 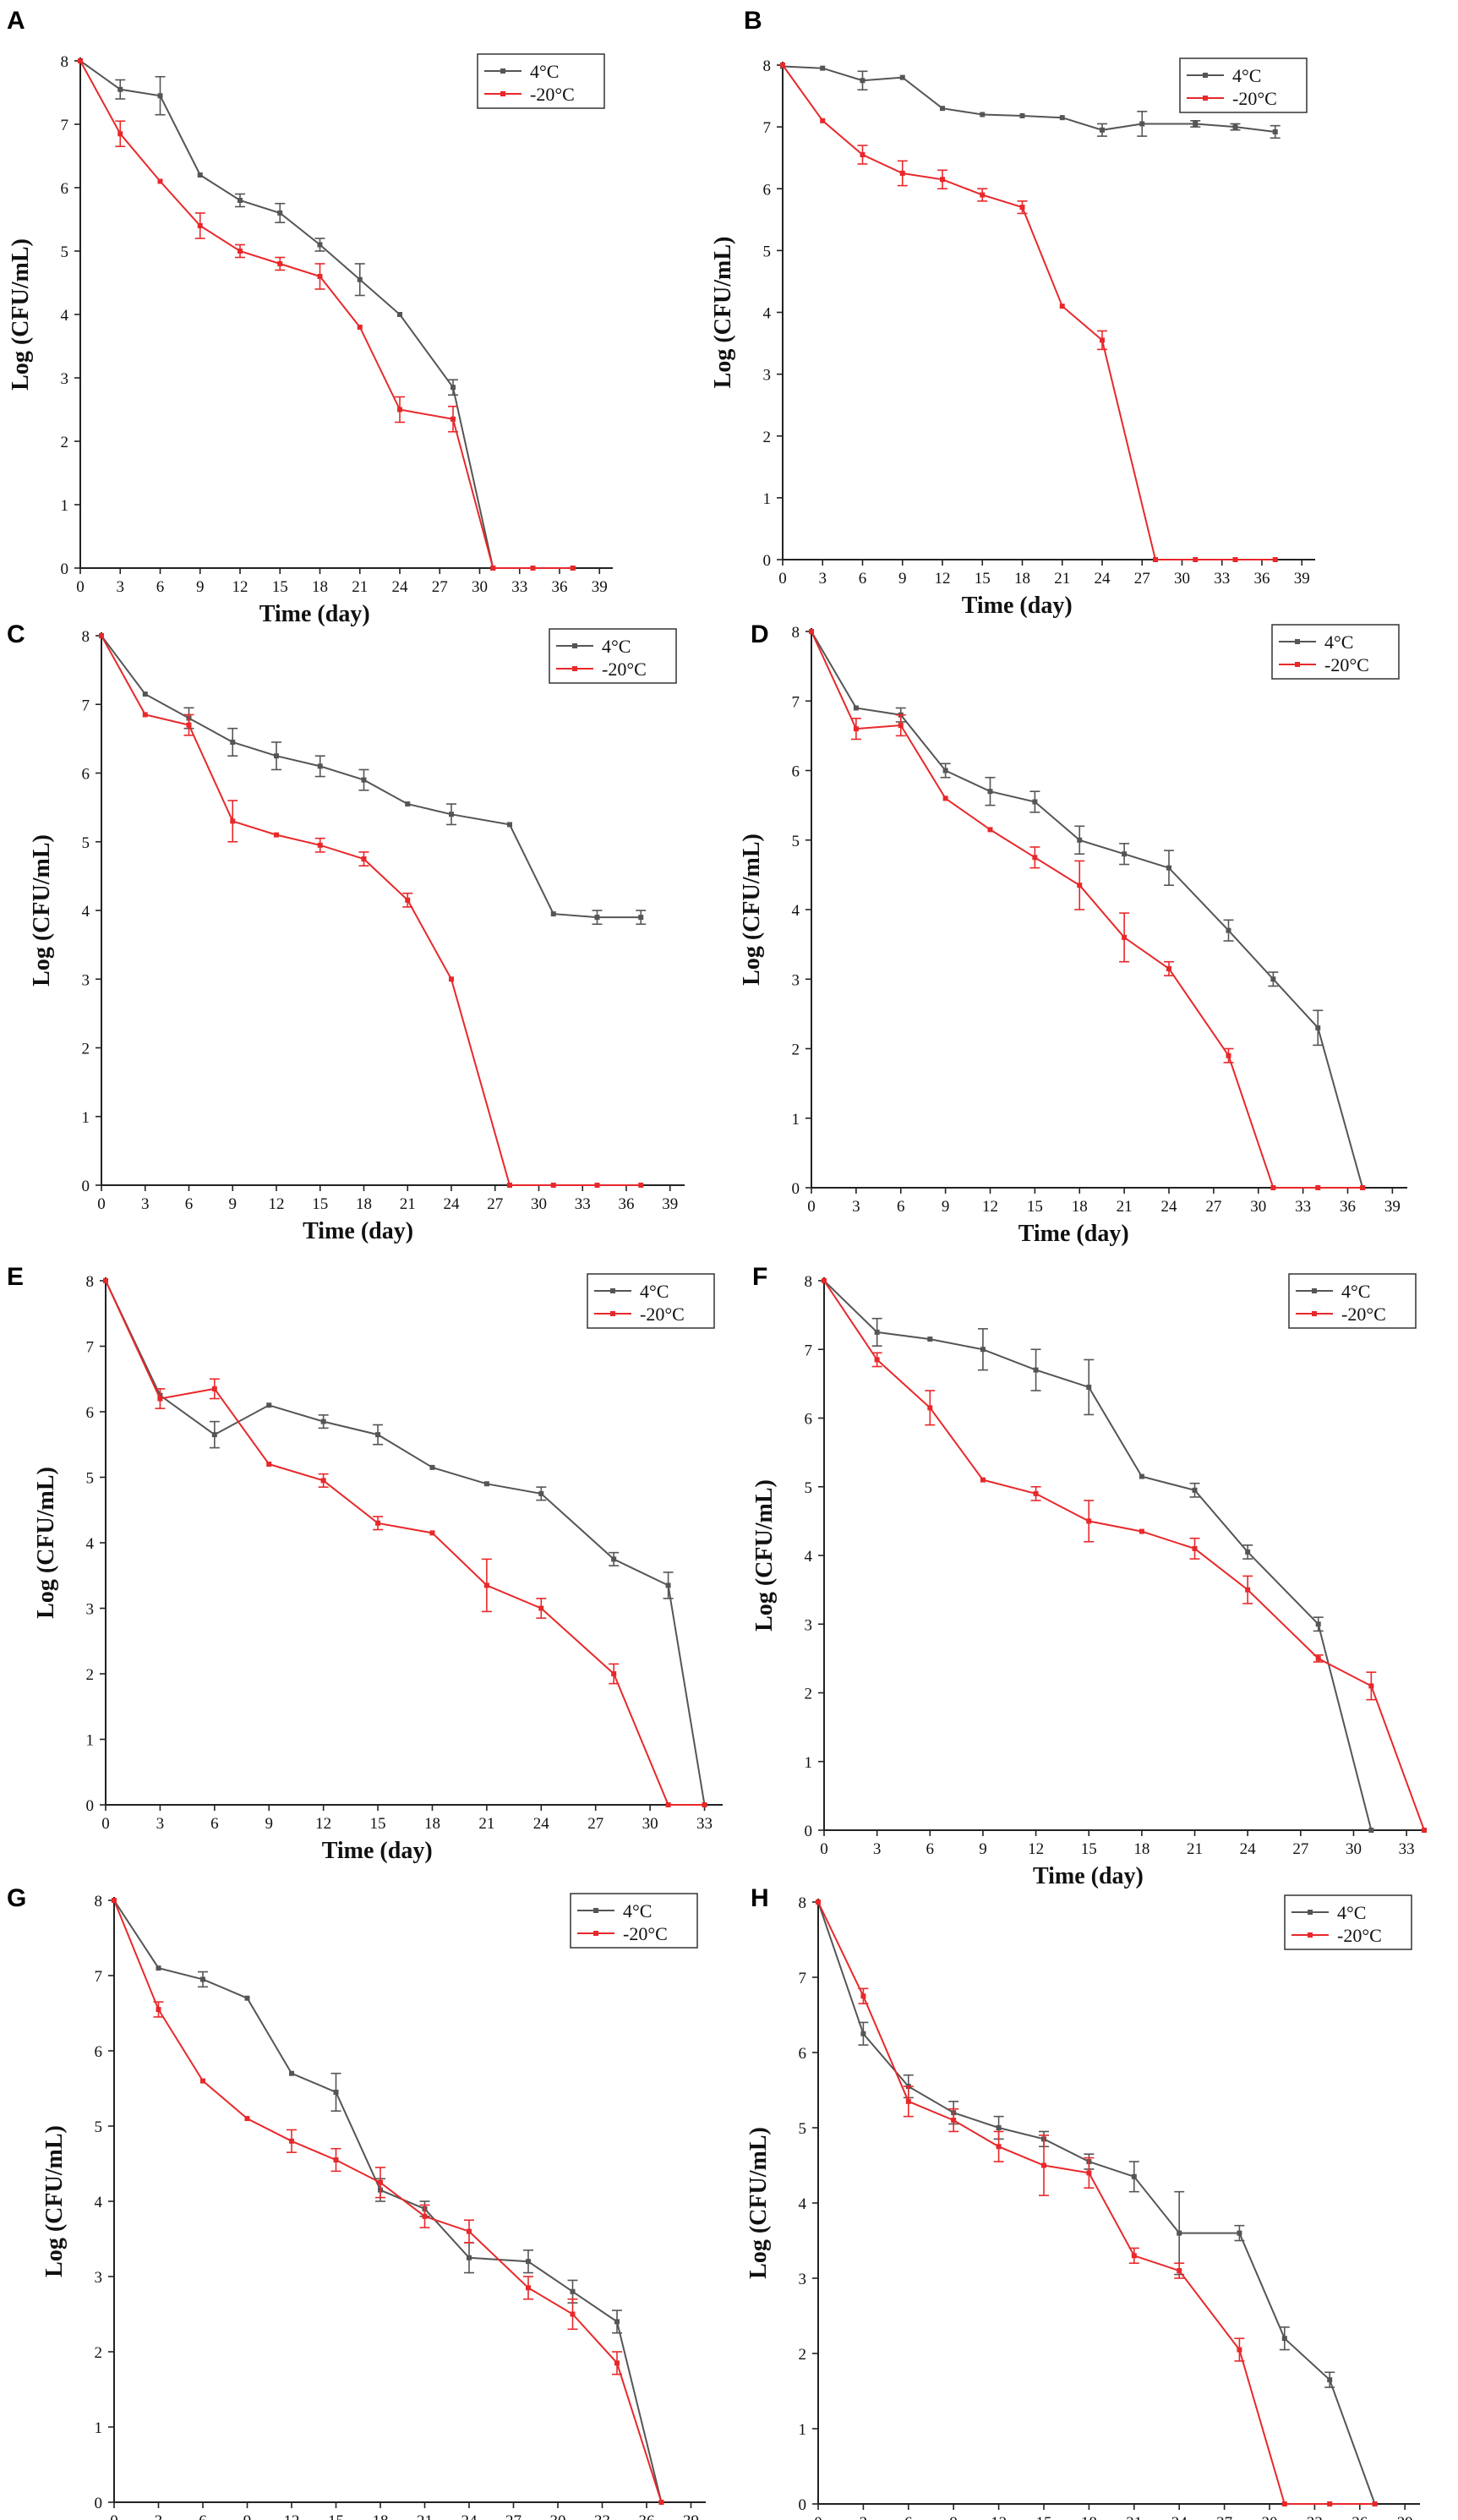 I want to click on x-tick-label: 12, so click(x=999, y=2517).